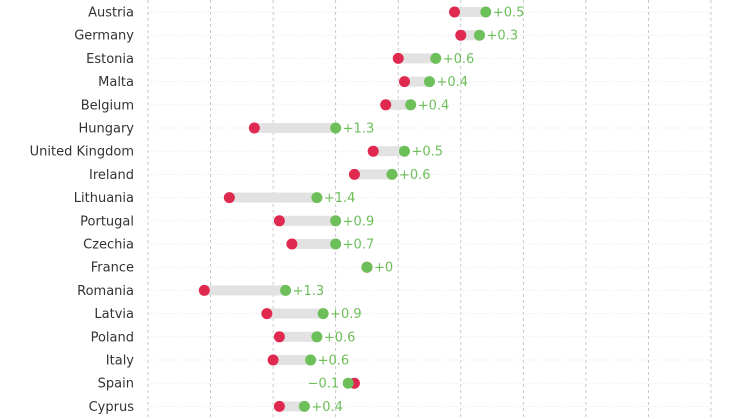  Describe the element at coordinates (120, 361) in the screenshot. I see `category-label: Italy` at that location.